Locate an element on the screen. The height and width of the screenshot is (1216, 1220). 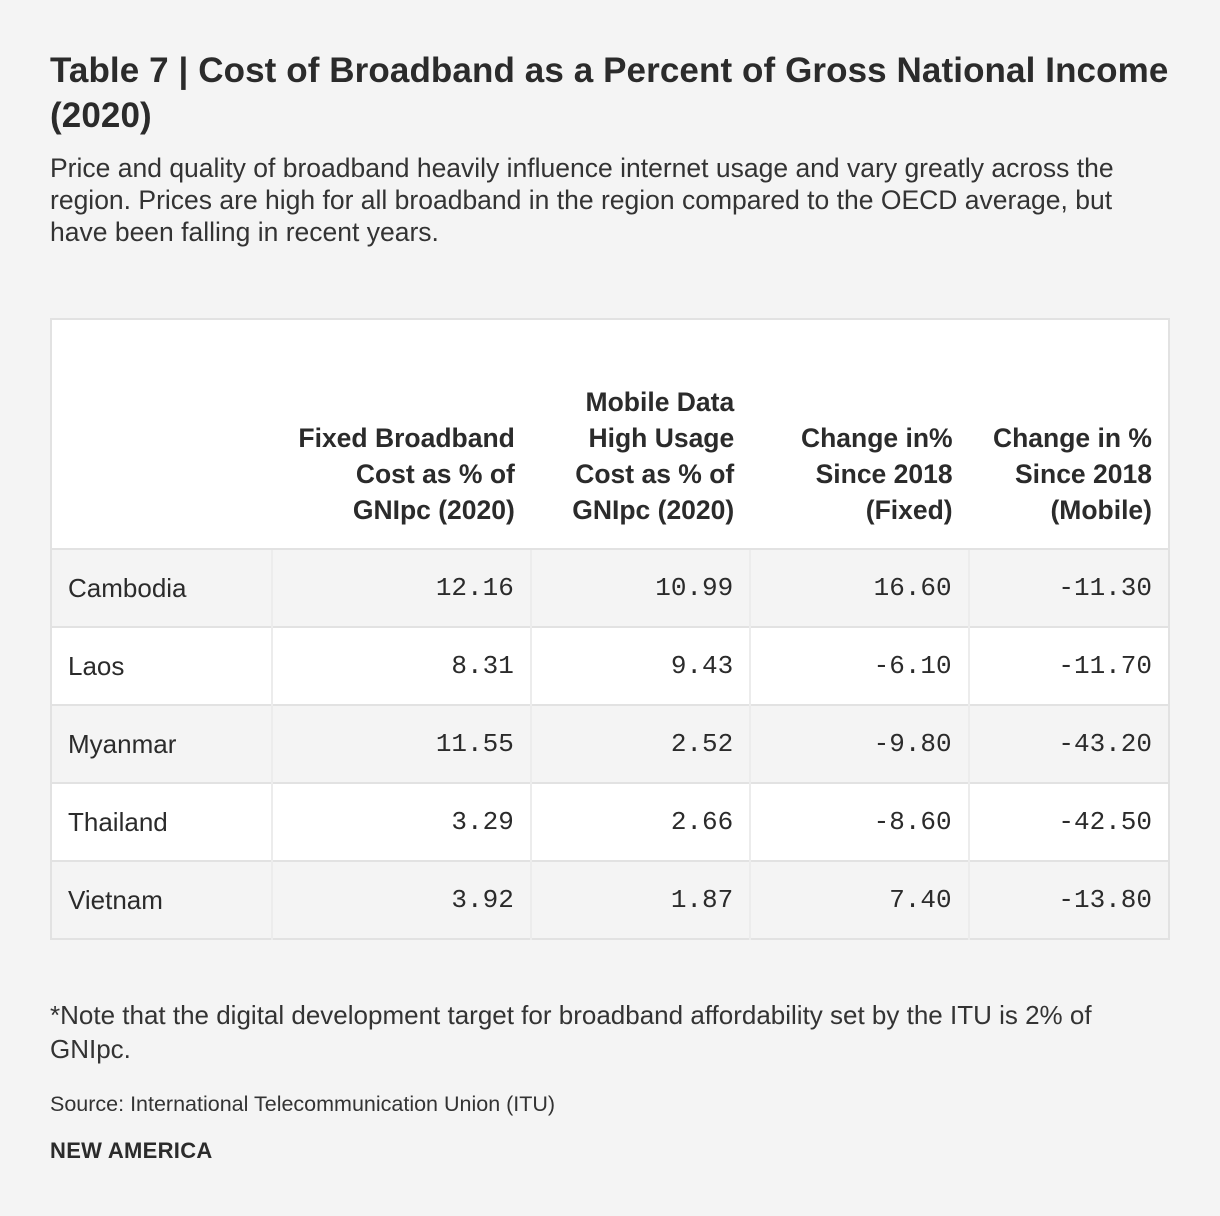
column-header-change-fixed: Change in% Since 2018 (Fixed) is located at coordinates (859, 434).